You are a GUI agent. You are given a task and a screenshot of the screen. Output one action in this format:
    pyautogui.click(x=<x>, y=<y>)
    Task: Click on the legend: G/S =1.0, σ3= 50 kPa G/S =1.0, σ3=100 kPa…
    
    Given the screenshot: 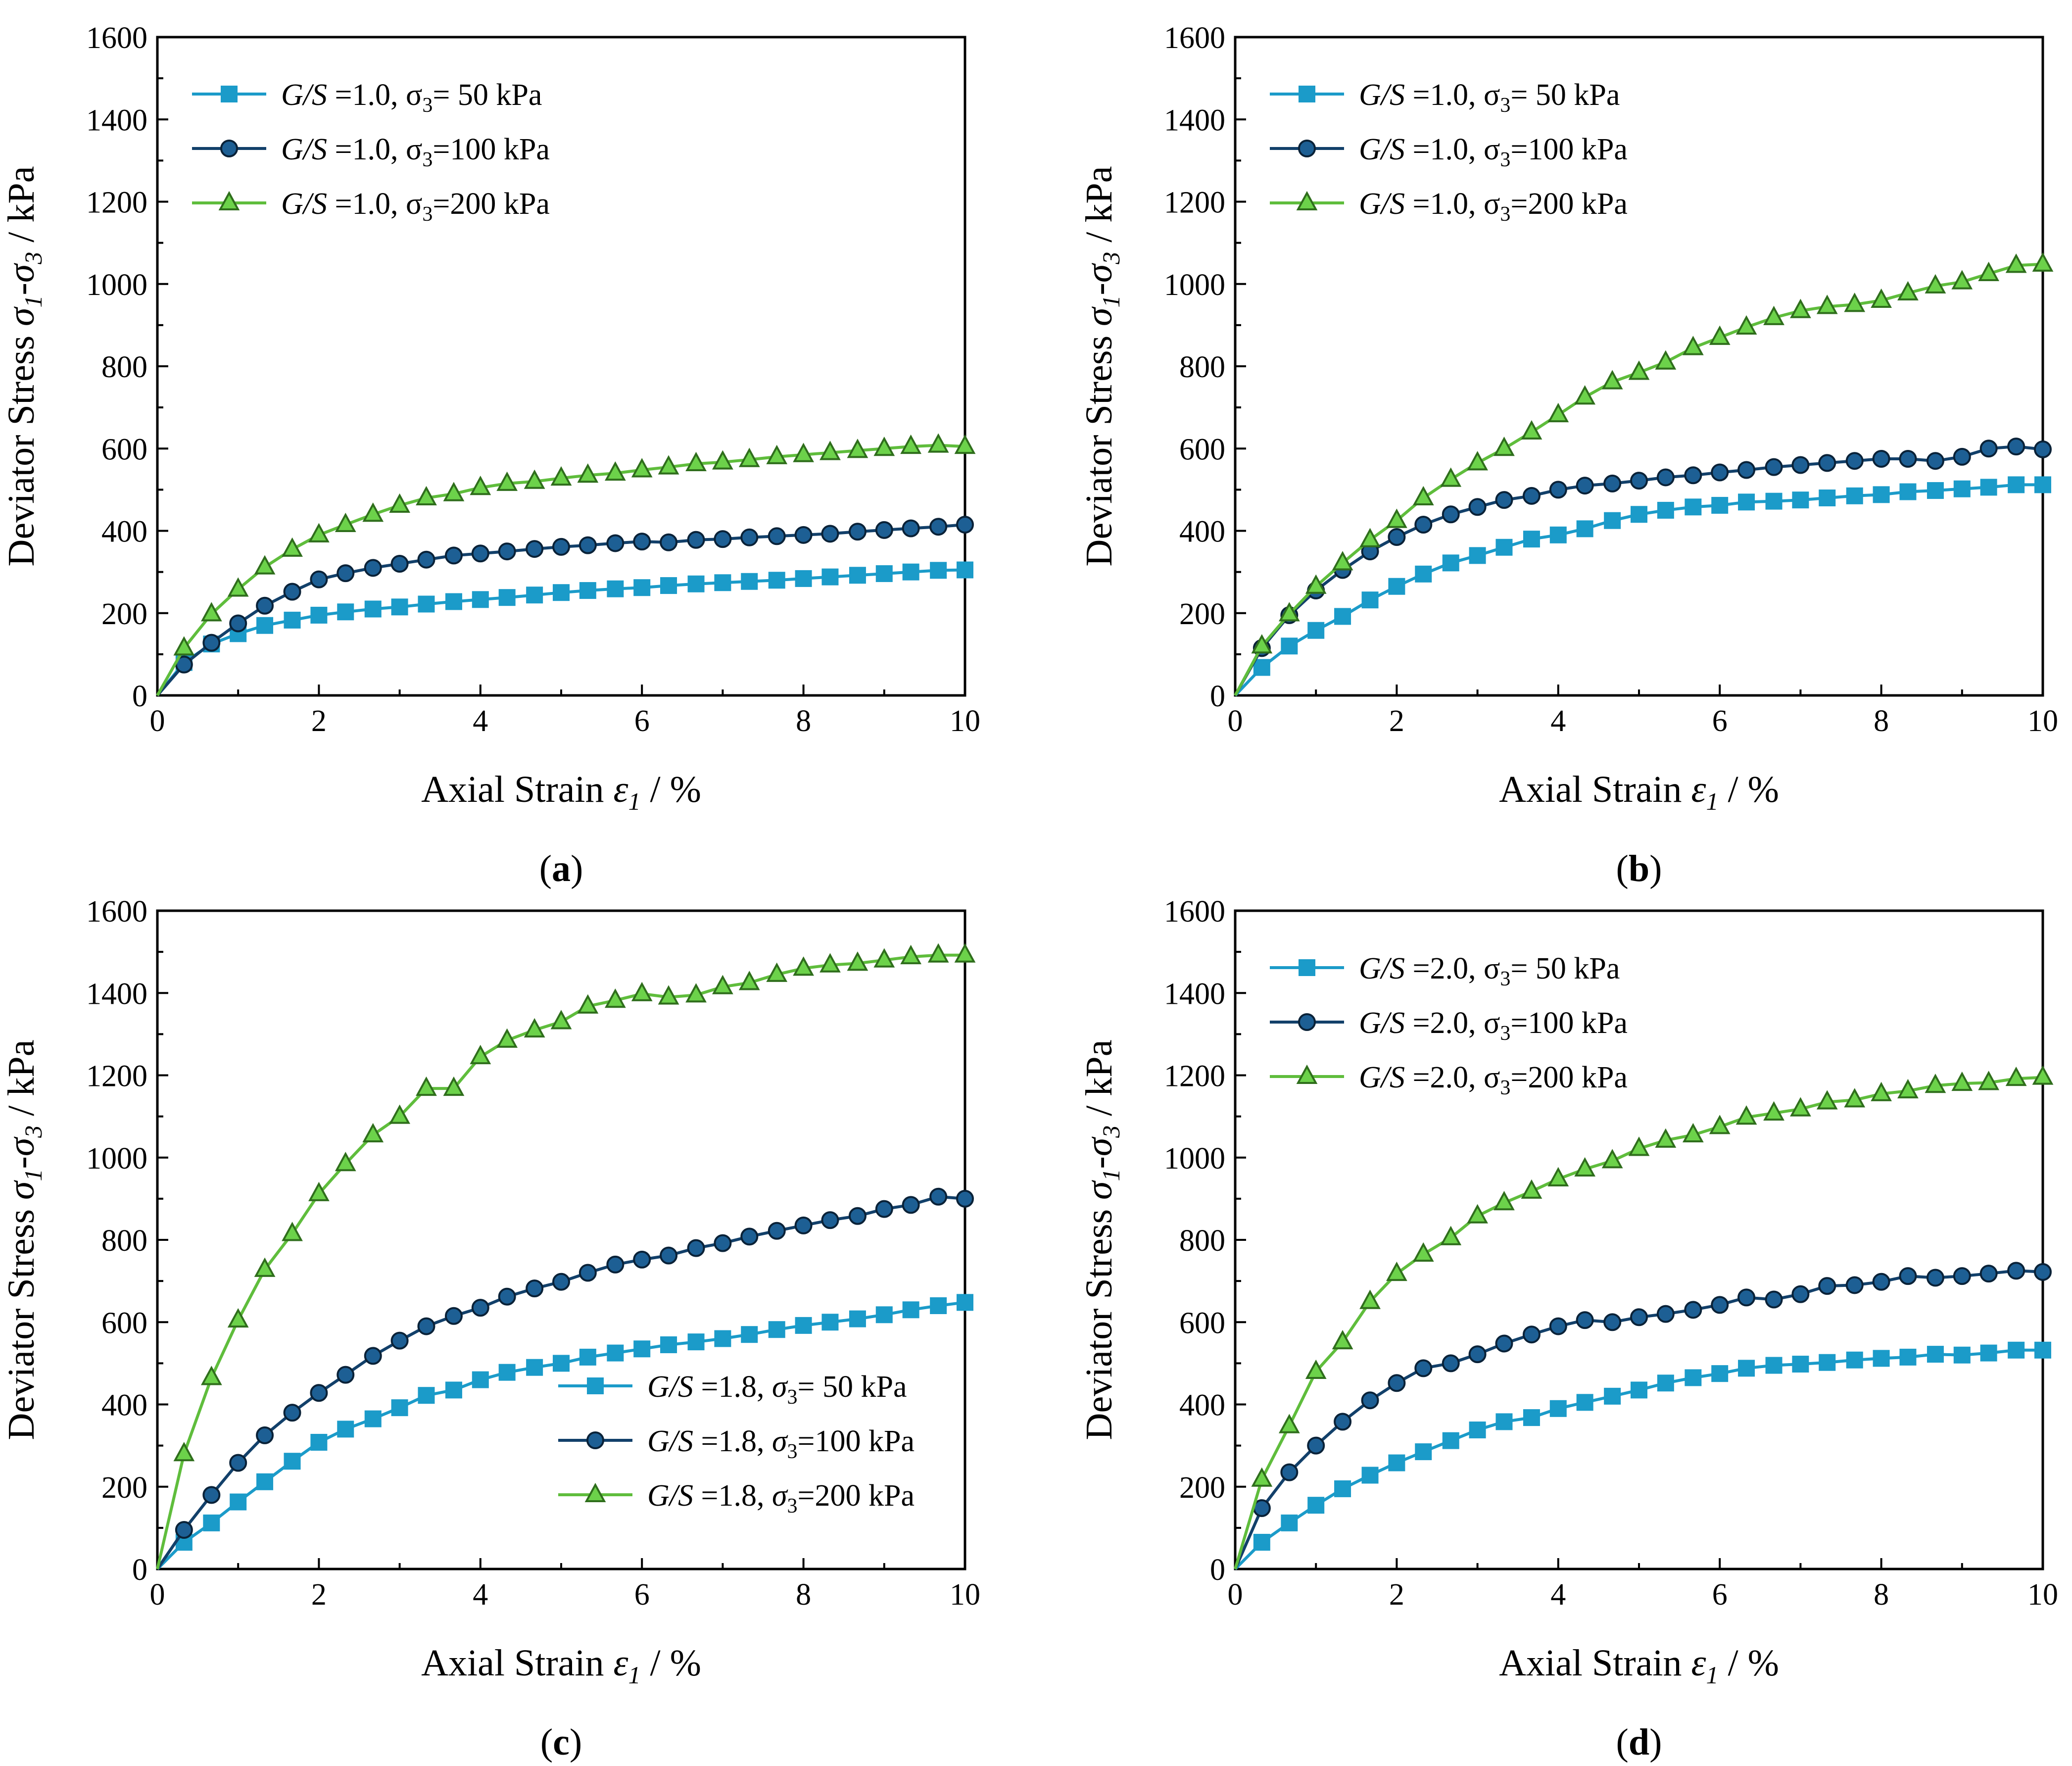 What is the action you would take?
    pyautogui.click(x=371, y=152)
    